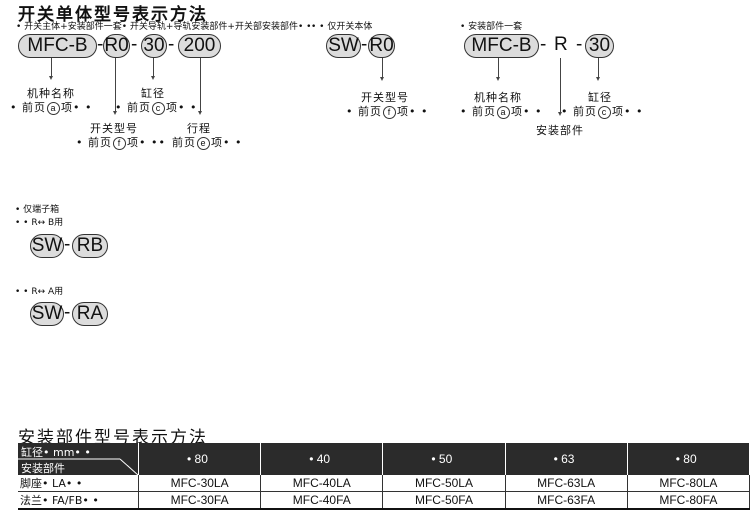 This screenshot has width=750, height=531. What do you see at coordinates (199, 128) in the screenshot?
I see `label-stroke: 行程` at bounding box center [199, 128].